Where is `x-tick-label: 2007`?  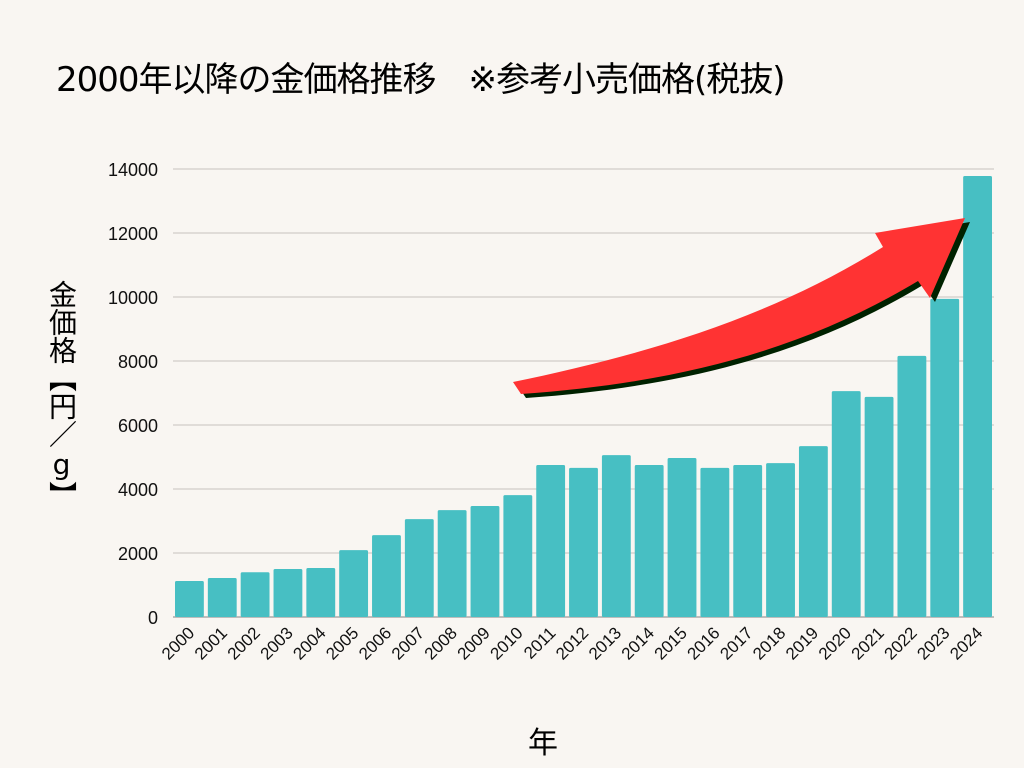 x-tick-label: 2007 is located at coordinates (408, 643).